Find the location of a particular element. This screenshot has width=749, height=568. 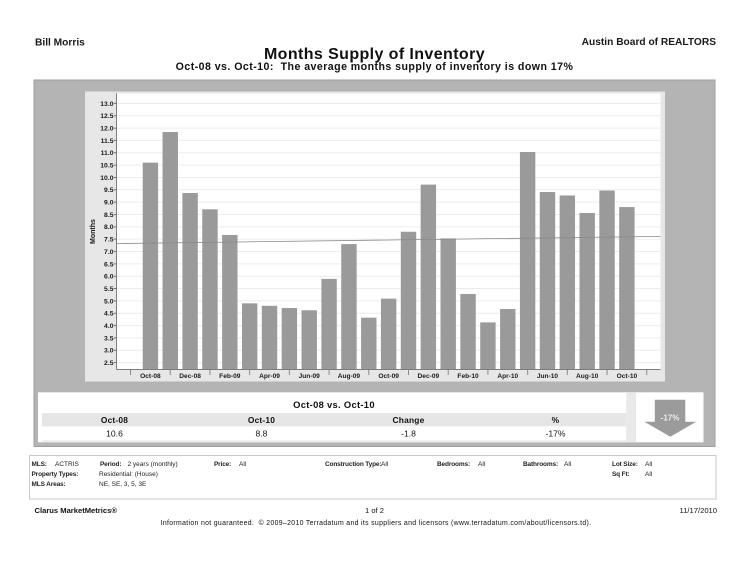

svg-text: ACTRIS is located at coordinates (67, 464).